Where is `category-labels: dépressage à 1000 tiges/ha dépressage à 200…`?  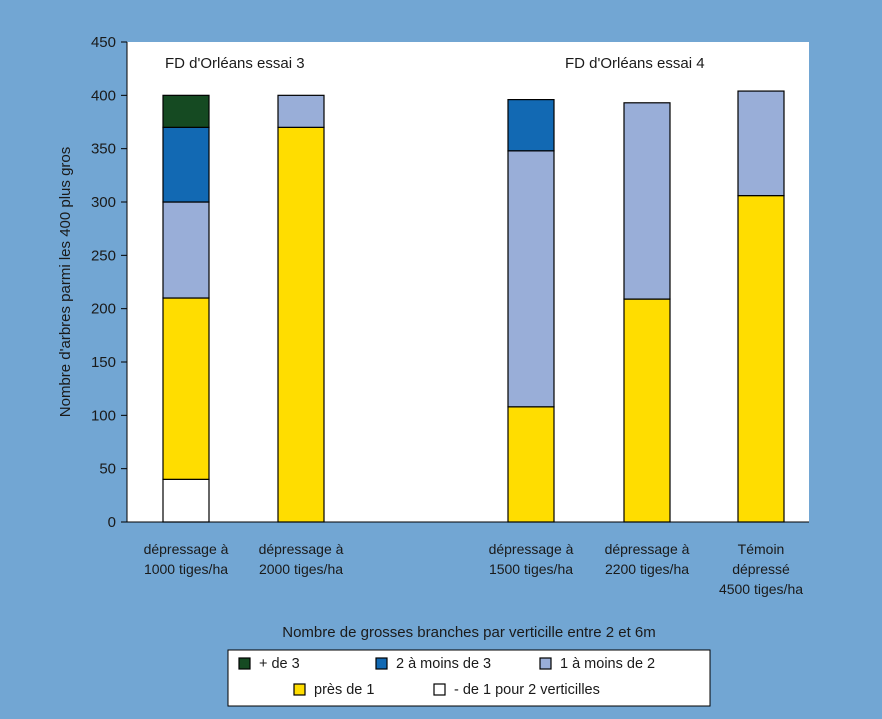 category-labels: dépressage à 1000 tiges/ha dépressage à 200… is located at coordinates (474, 569).